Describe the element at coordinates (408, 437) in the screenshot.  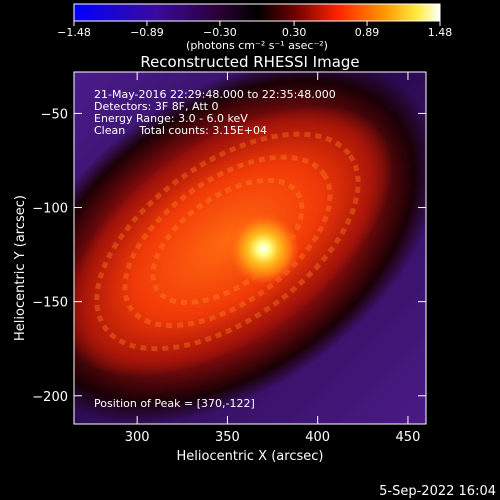
I see `x-tick-label: 450` at that location.